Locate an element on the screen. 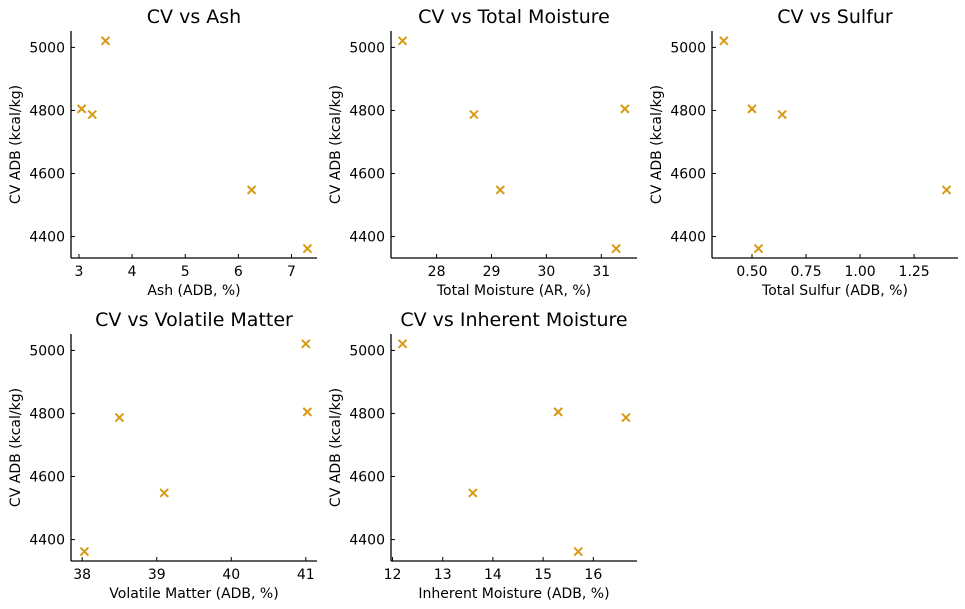  x-tick-label: 0.50 is located at coordinates (751, 272).